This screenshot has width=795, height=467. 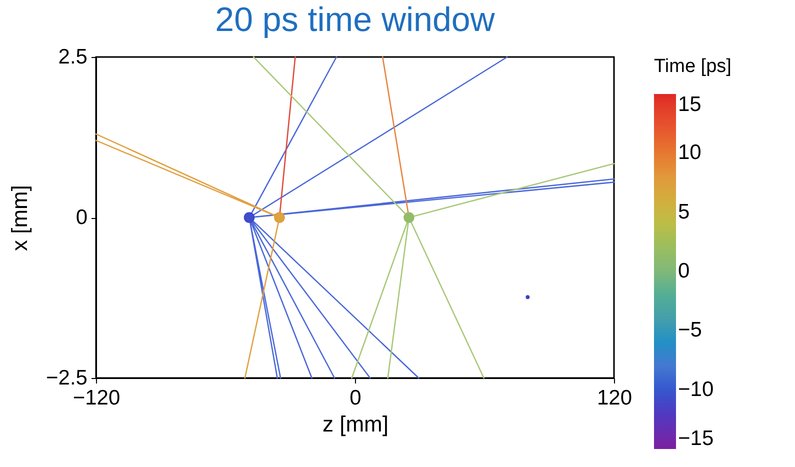 I want to click on color-bar-label: 0, so click(x=684, y=271).